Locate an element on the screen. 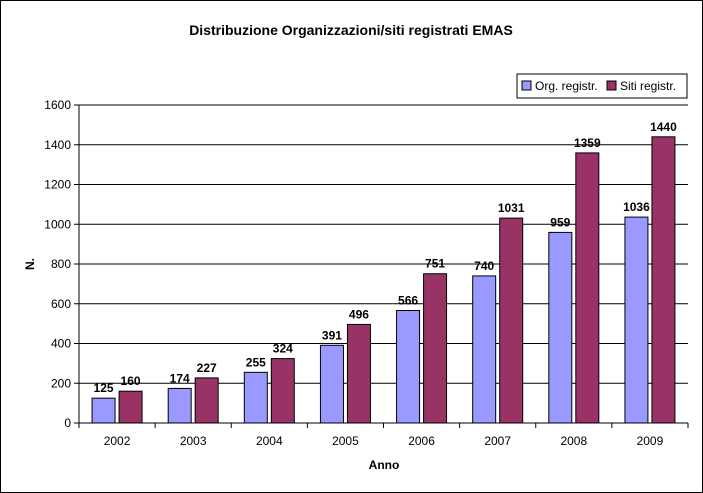 This screenshot has height=493, width=703. x-tick-label-2006: 2006 is located at coordinates (421, 441).